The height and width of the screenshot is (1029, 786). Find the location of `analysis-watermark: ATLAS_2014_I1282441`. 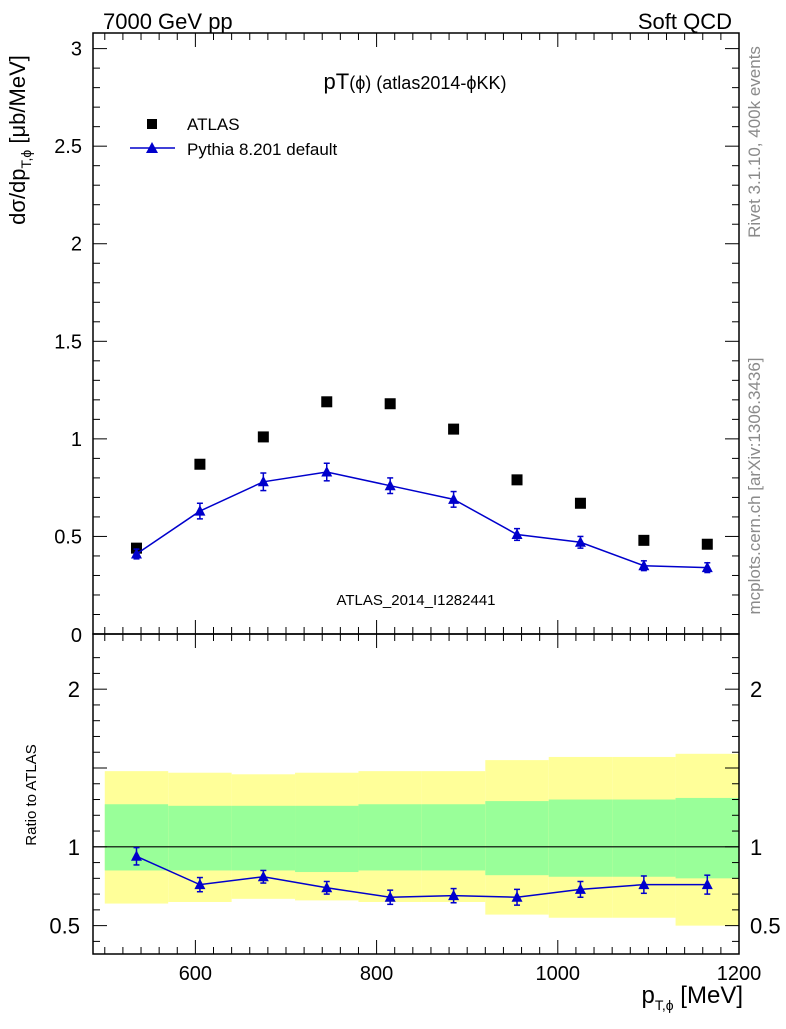

analysis-watermark: ATLAS_2014_I1282441 is located at coordinates (415, 600).